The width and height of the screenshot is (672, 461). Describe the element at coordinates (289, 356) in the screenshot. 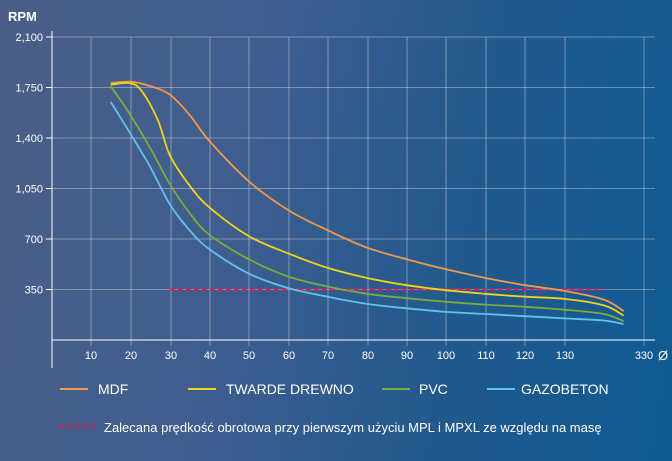

I see `x-tick-label: 60` at that location.